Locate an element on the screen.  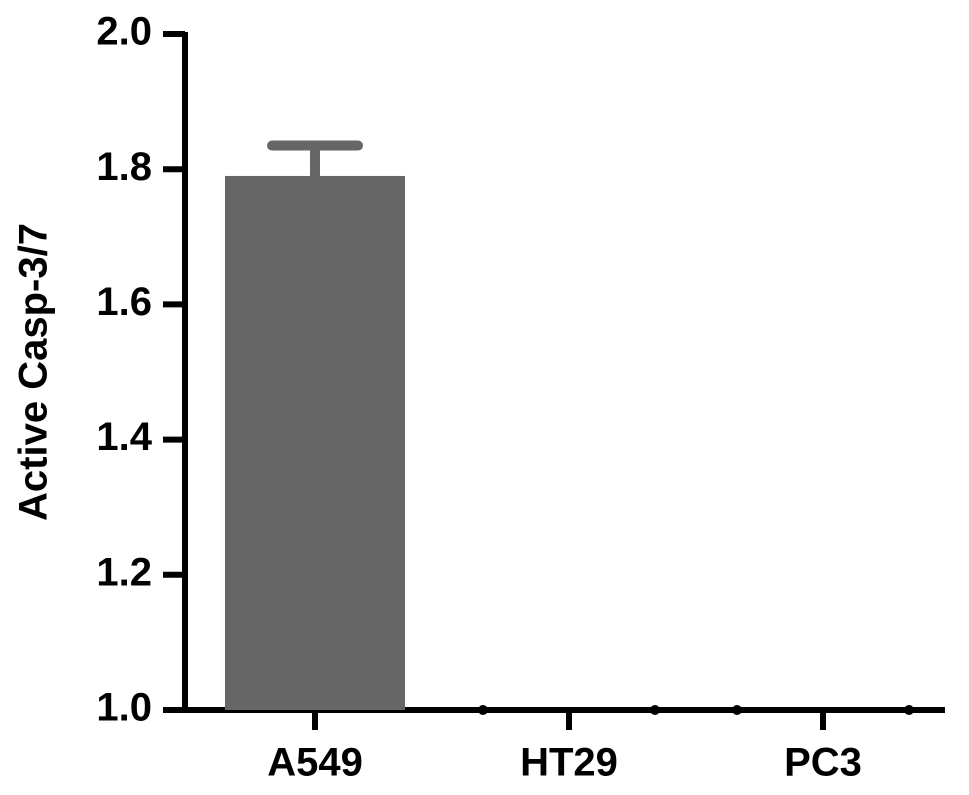
y-tick-label: 2.0 is located at coordinates (124, 32).